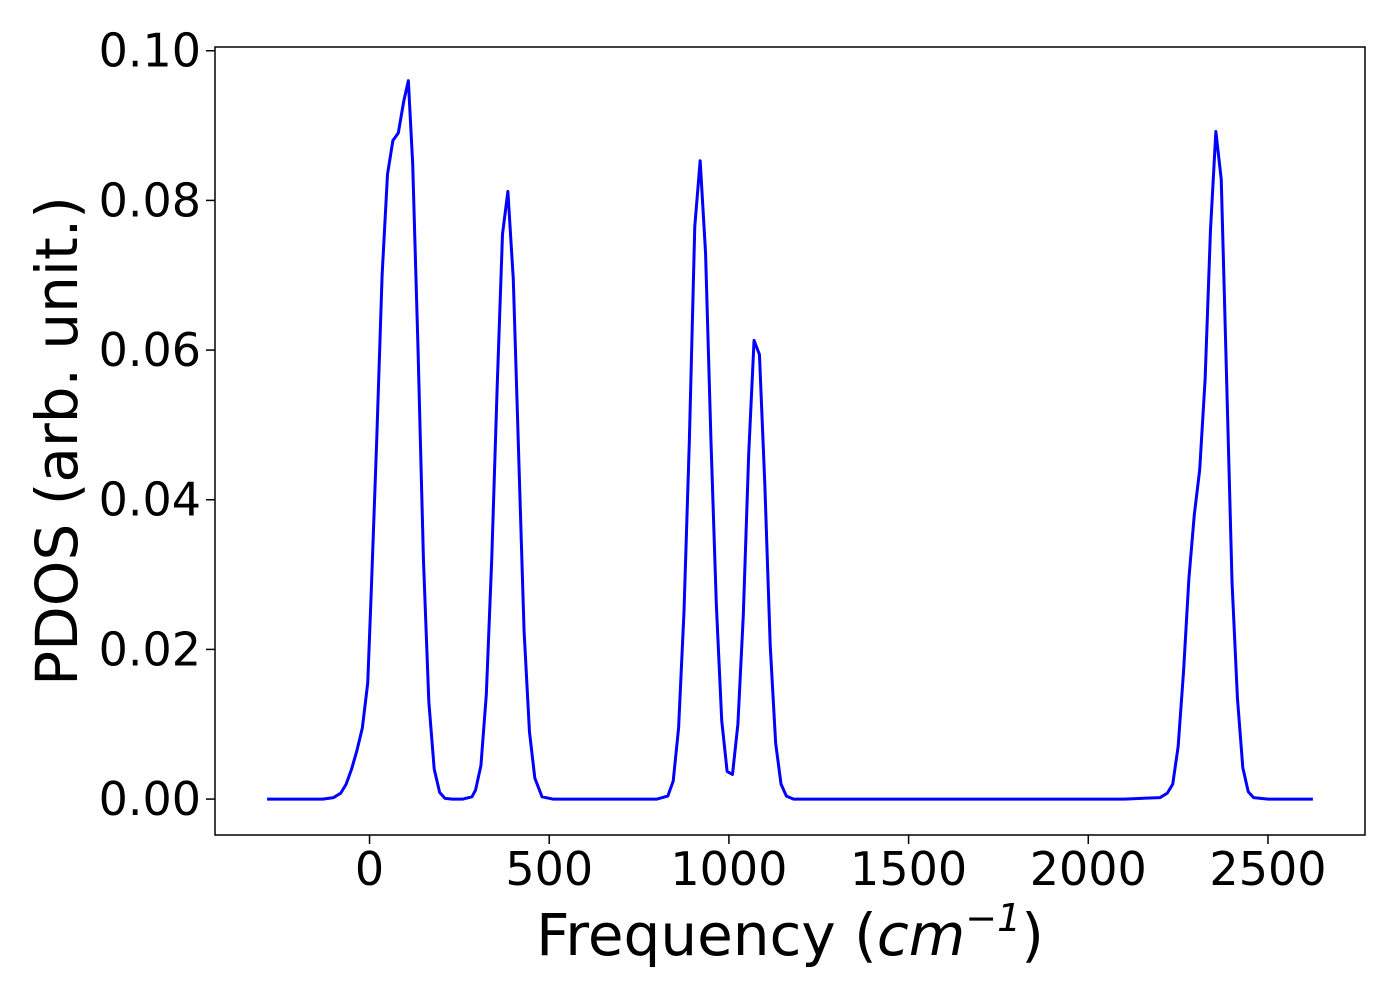 The width and height of the screenshot is (1400, 1000). What do you see at coordinates (1088, 869) in the screenshot?
I see `x-tick-label: 2000` at bounding box center [1088, 869].